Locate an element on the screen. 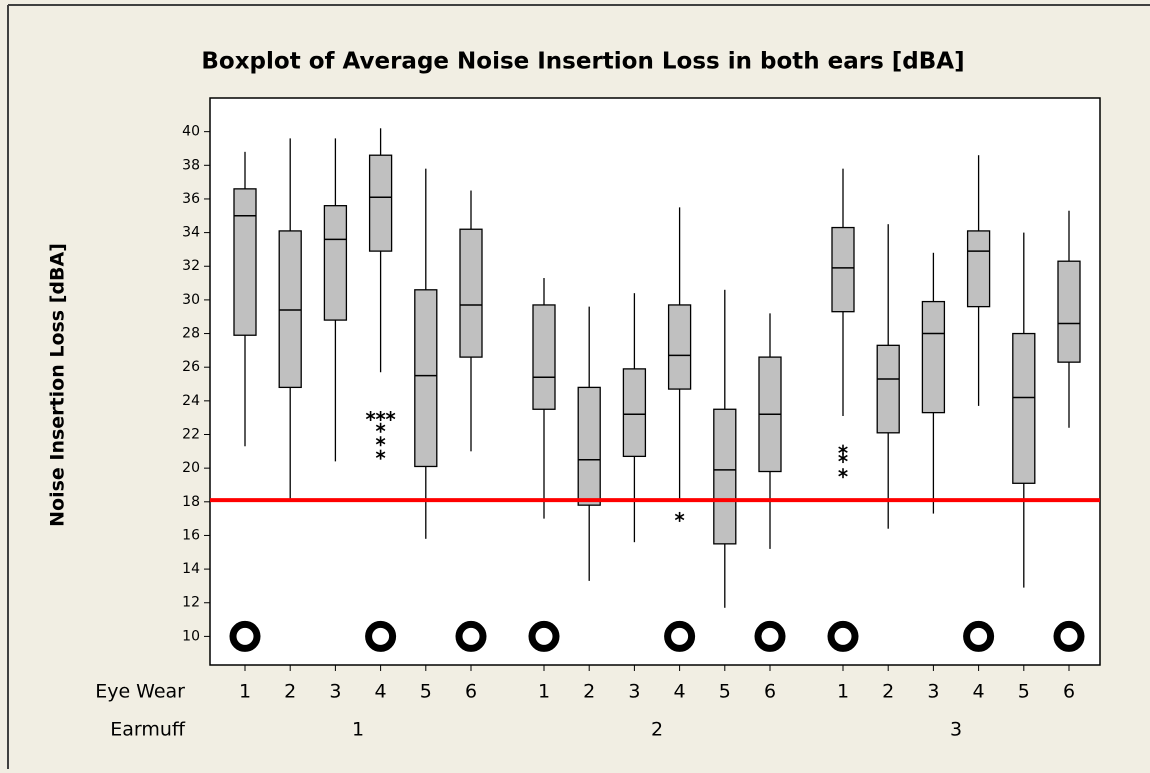  x-row-label: Earmuff is located at coordinates (148, 730).